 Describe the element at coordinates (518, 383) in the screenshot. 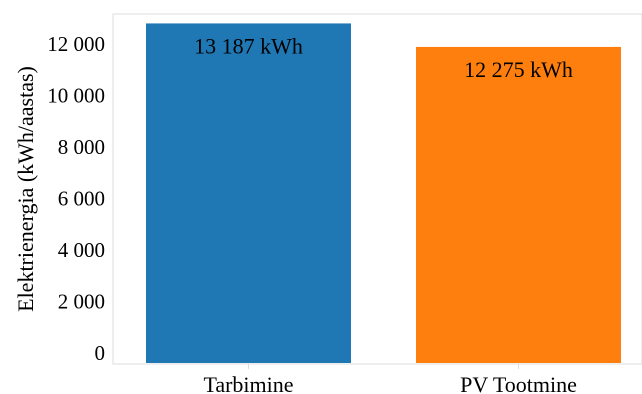

I see `x-tick-label: PV Tootmine` at that location.